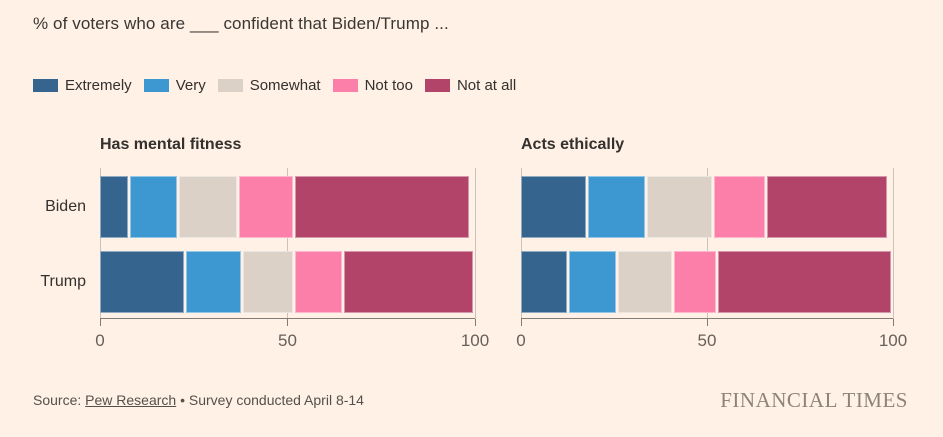 The height and width of the screenshot is (437, 943). Describe the element at coordinates (388, 85) in the screenshot. I see `legend-label: Not too` at that location.